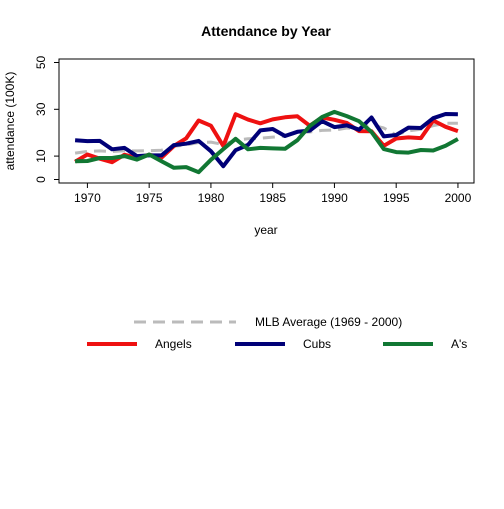 This screenshot has width=504, height=509. I want to click on x-tick-label: 1975, so click(149, 198).